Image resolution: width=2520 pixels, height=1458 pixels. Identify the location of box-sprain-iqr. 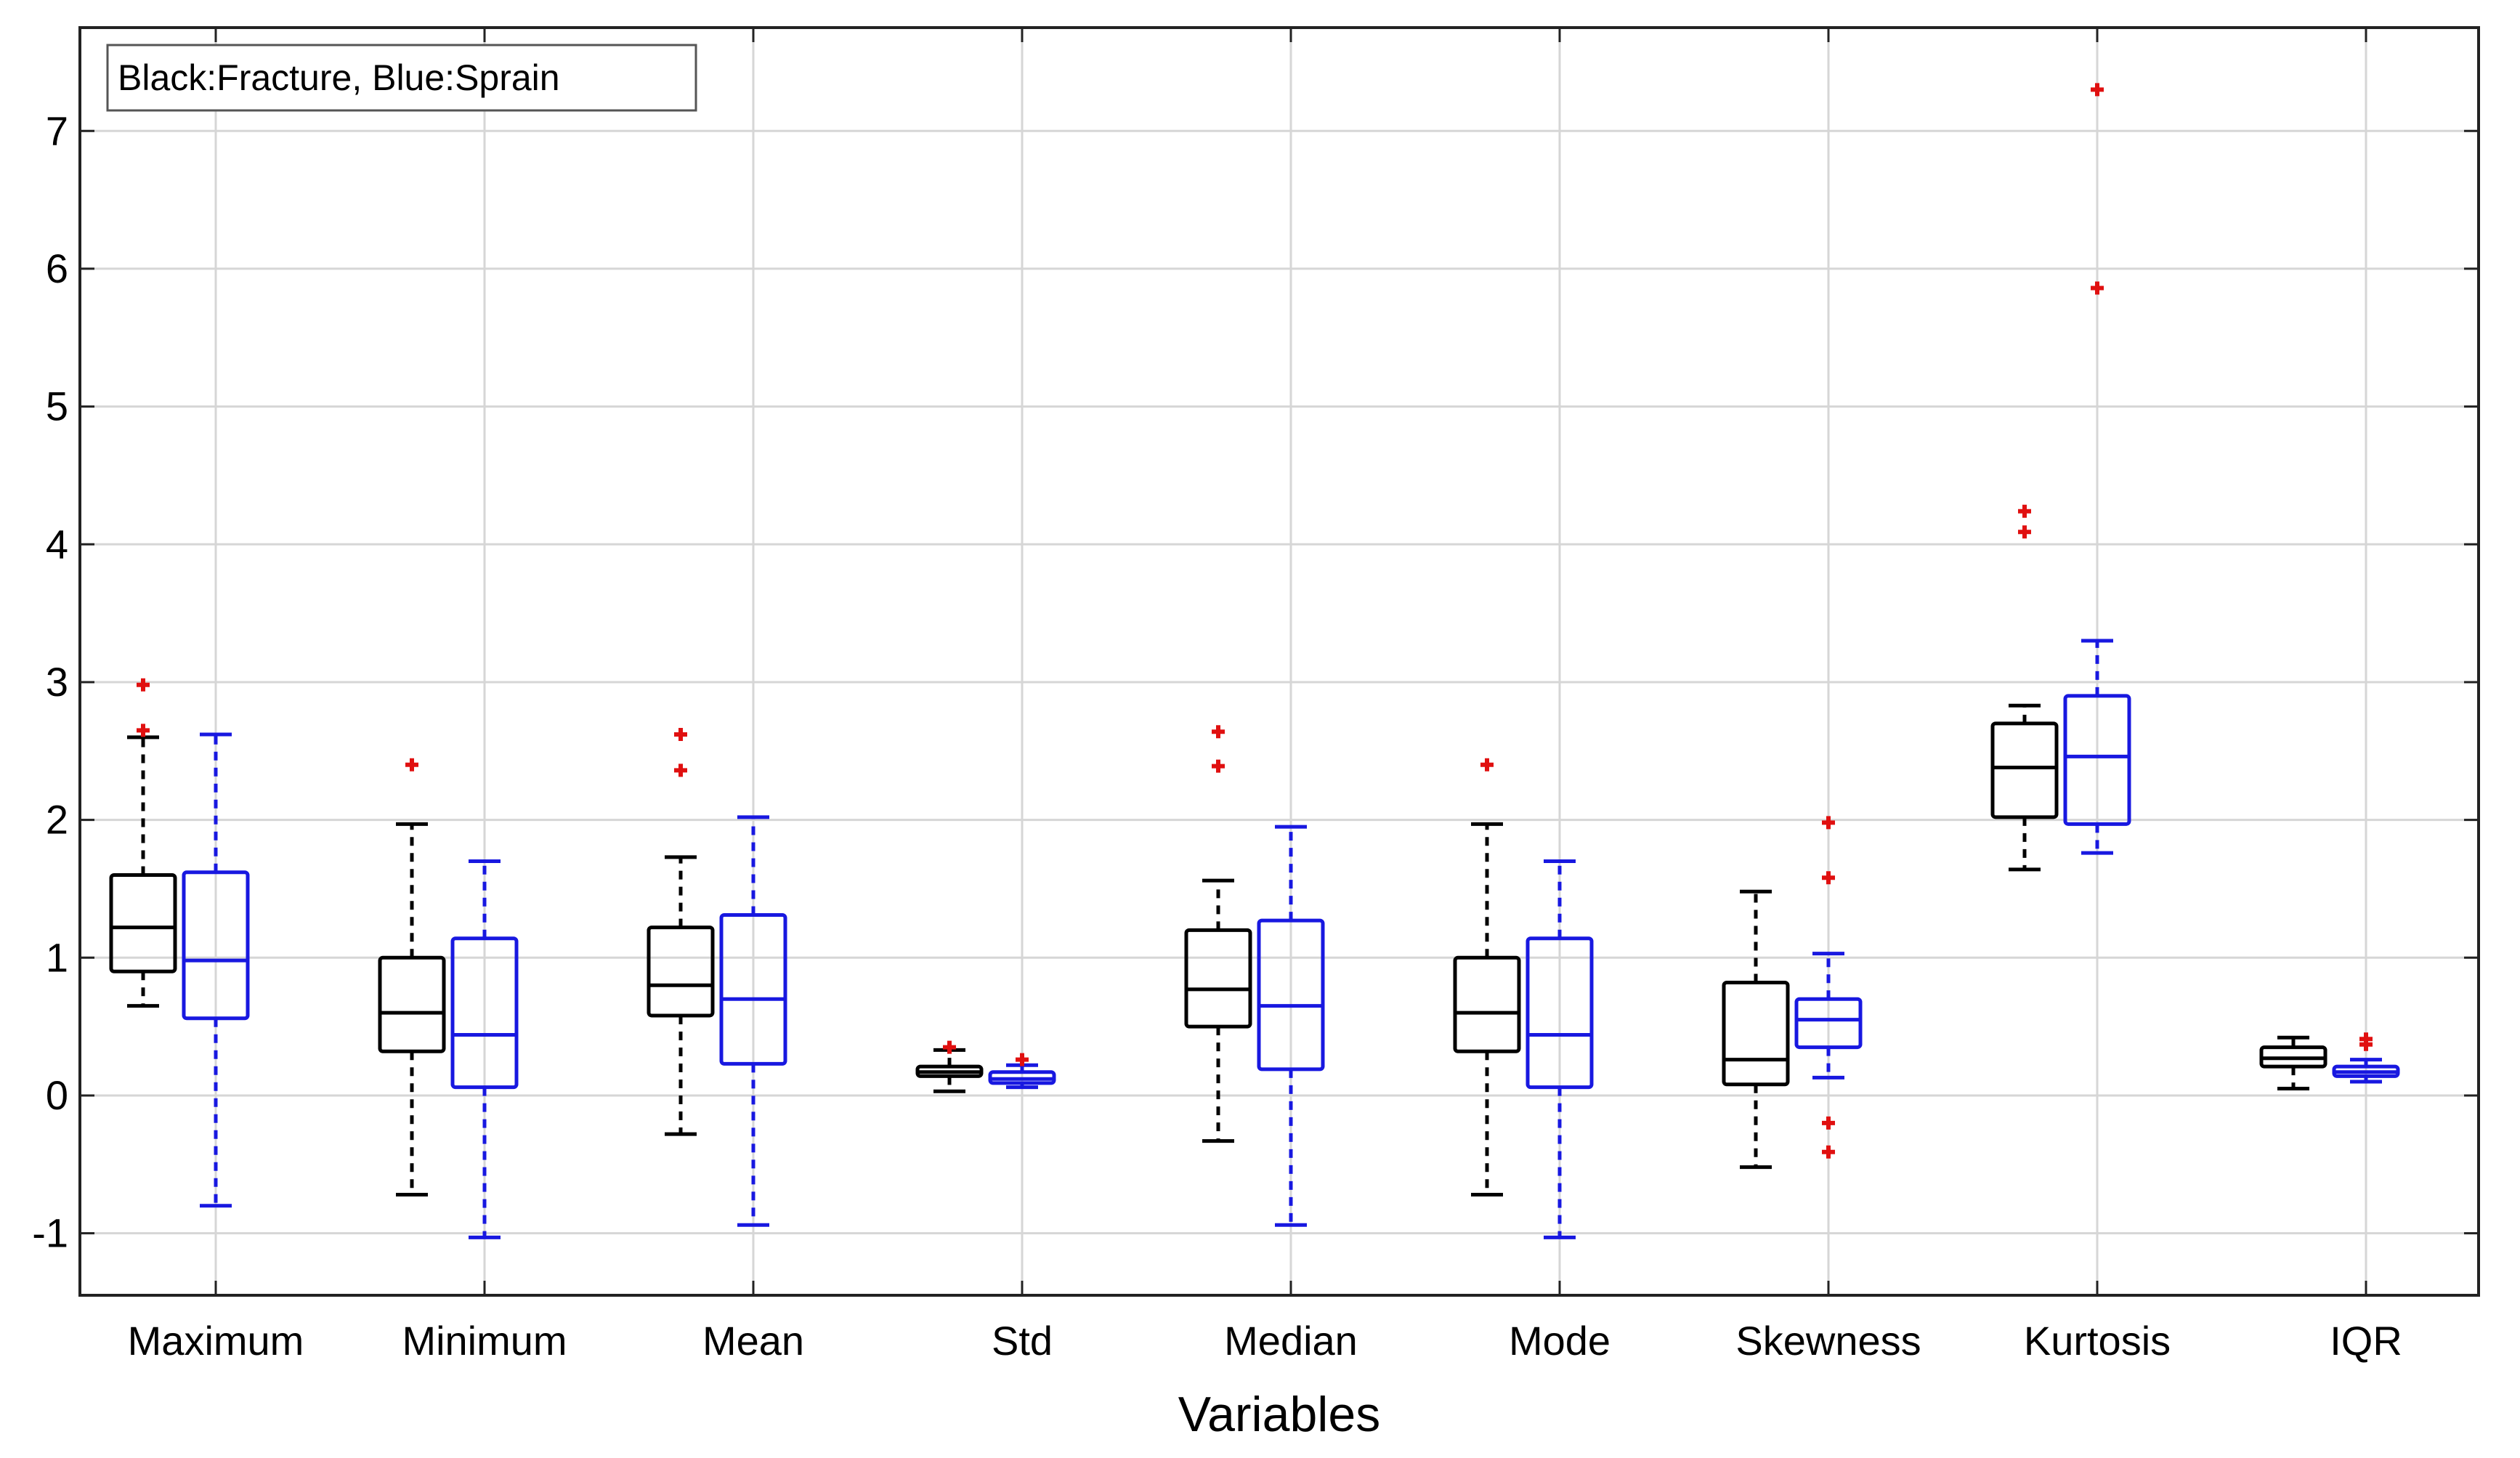
(2366, 1058).